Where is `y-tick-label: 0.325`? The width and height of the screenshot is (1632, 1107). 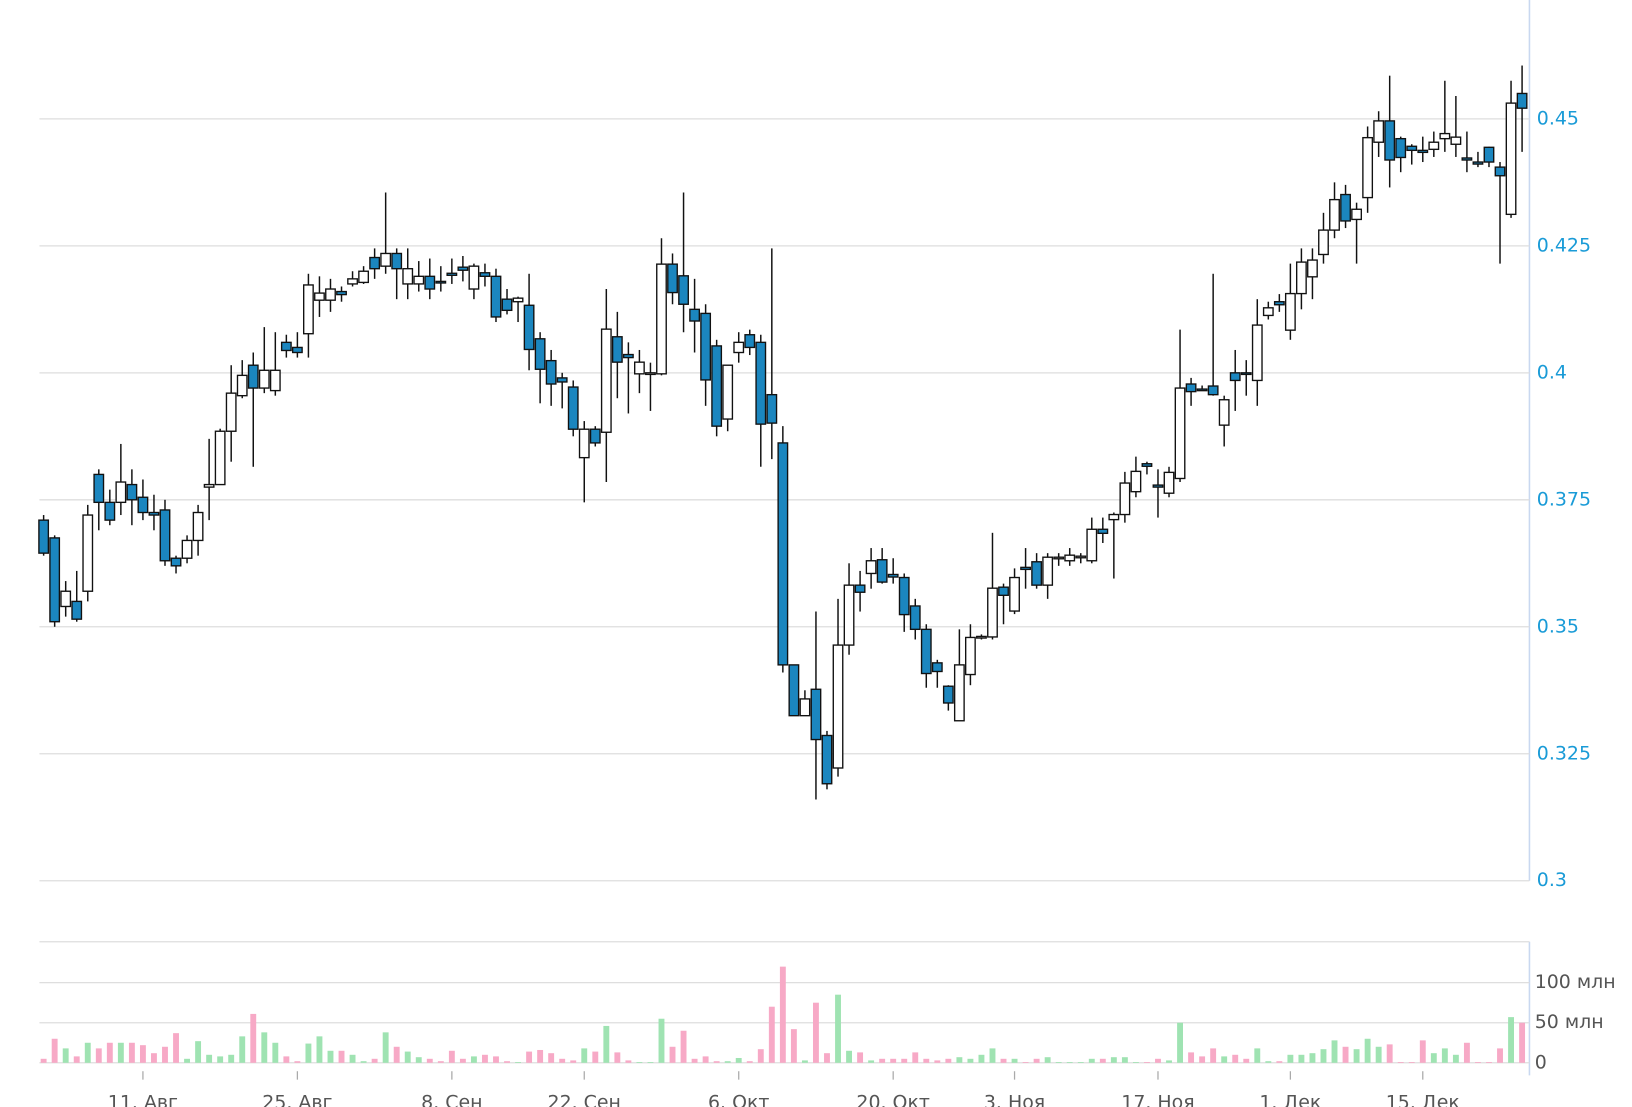 y-tick-label: 0.325 is located at coordinates (1564, 753).